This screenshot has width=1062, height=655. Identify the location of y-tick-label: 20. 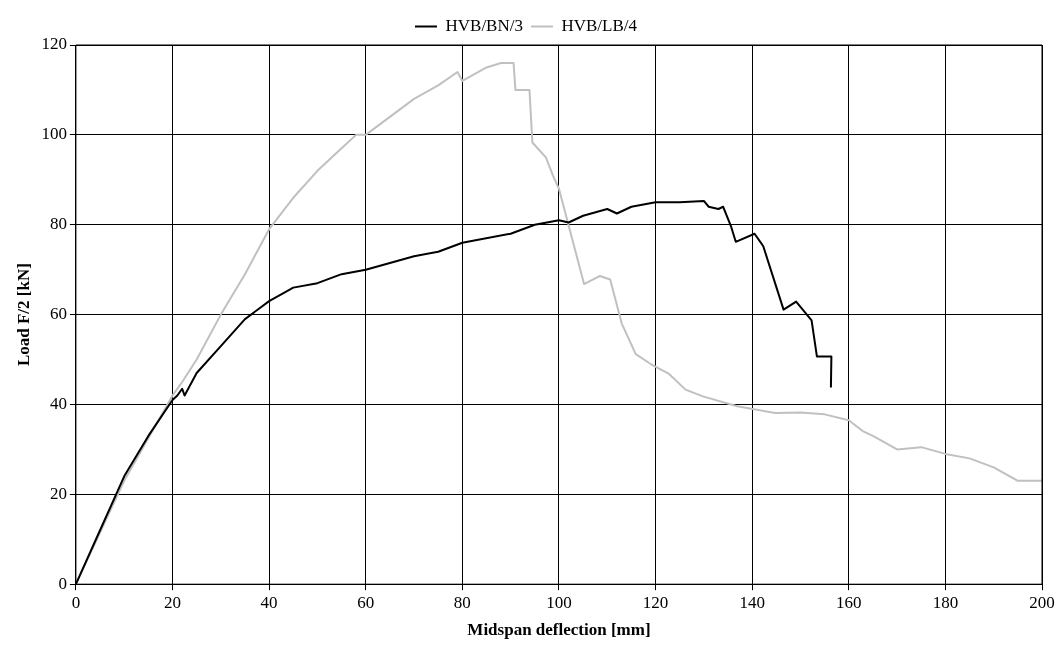
(58, 493).